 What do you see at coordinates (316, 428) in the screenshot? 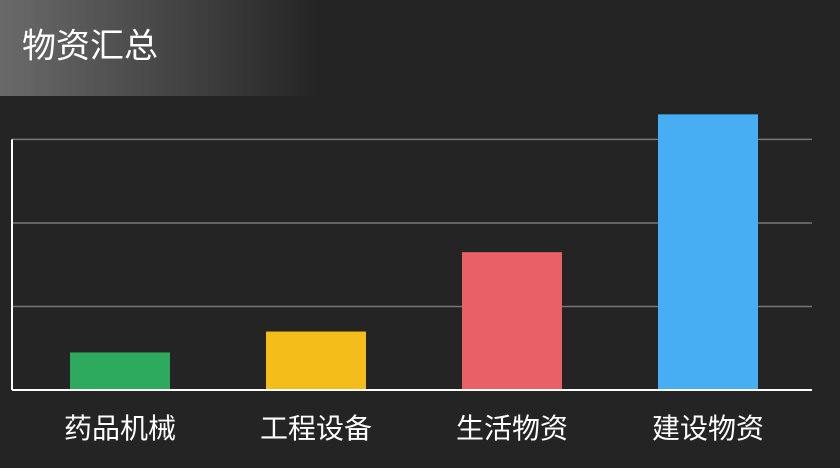
I see `x-tick-label: 工程设备` at bounding box center [316, 428].